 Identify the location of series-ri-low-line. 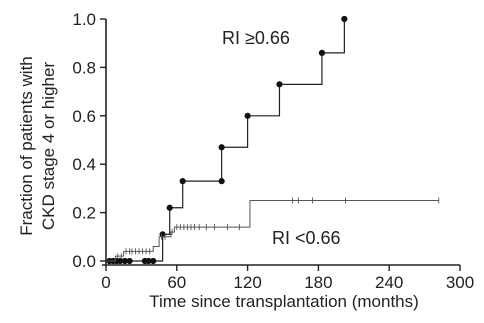
(272, 231).